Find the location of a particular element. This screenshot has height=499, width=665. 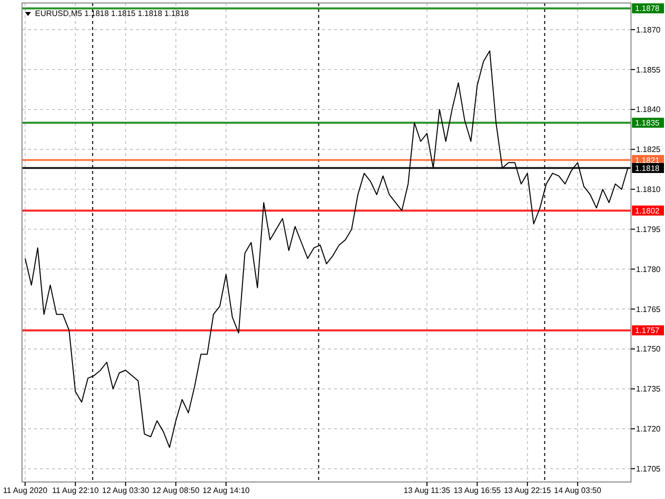

y-tick-label: 1.1855 is located at coordinates (649, 69).